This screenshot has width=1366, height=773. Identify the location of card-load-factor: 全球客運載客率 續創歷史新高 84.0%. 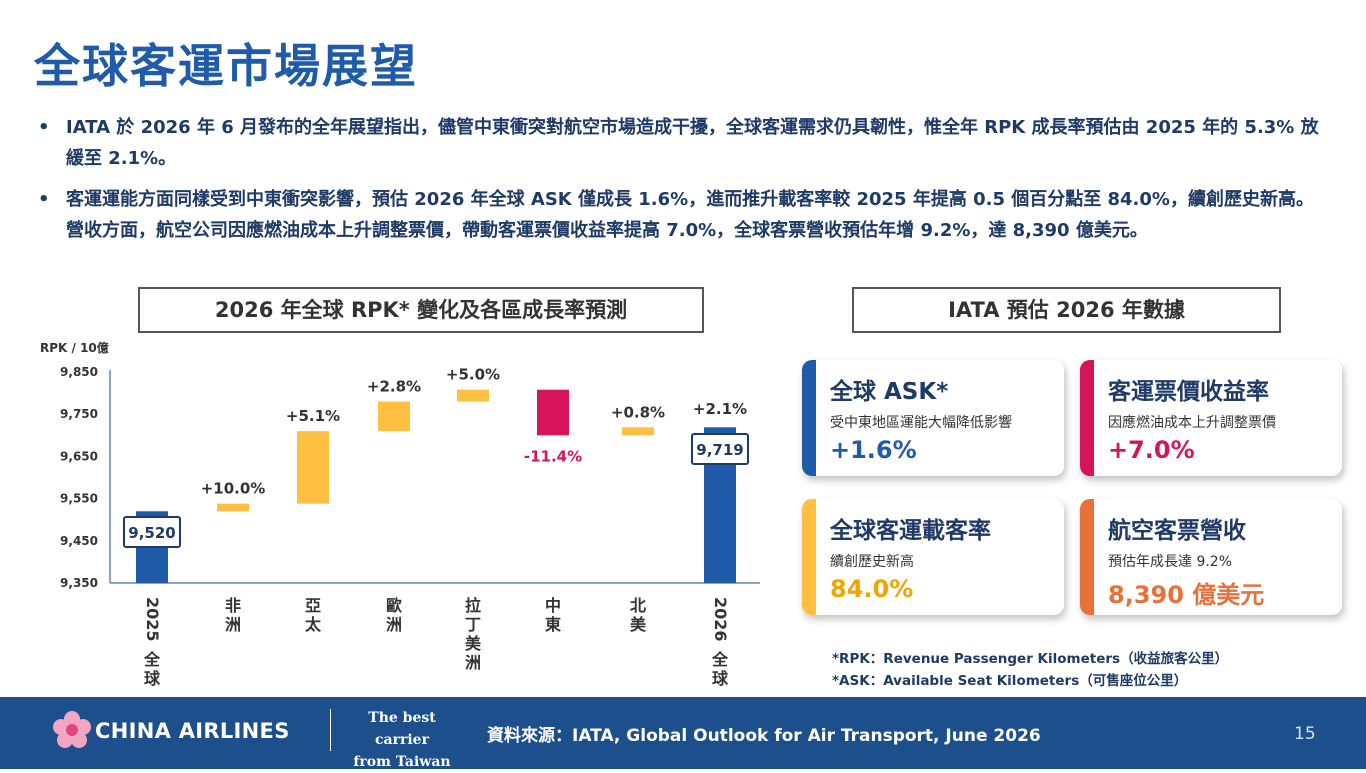
(933, 557).